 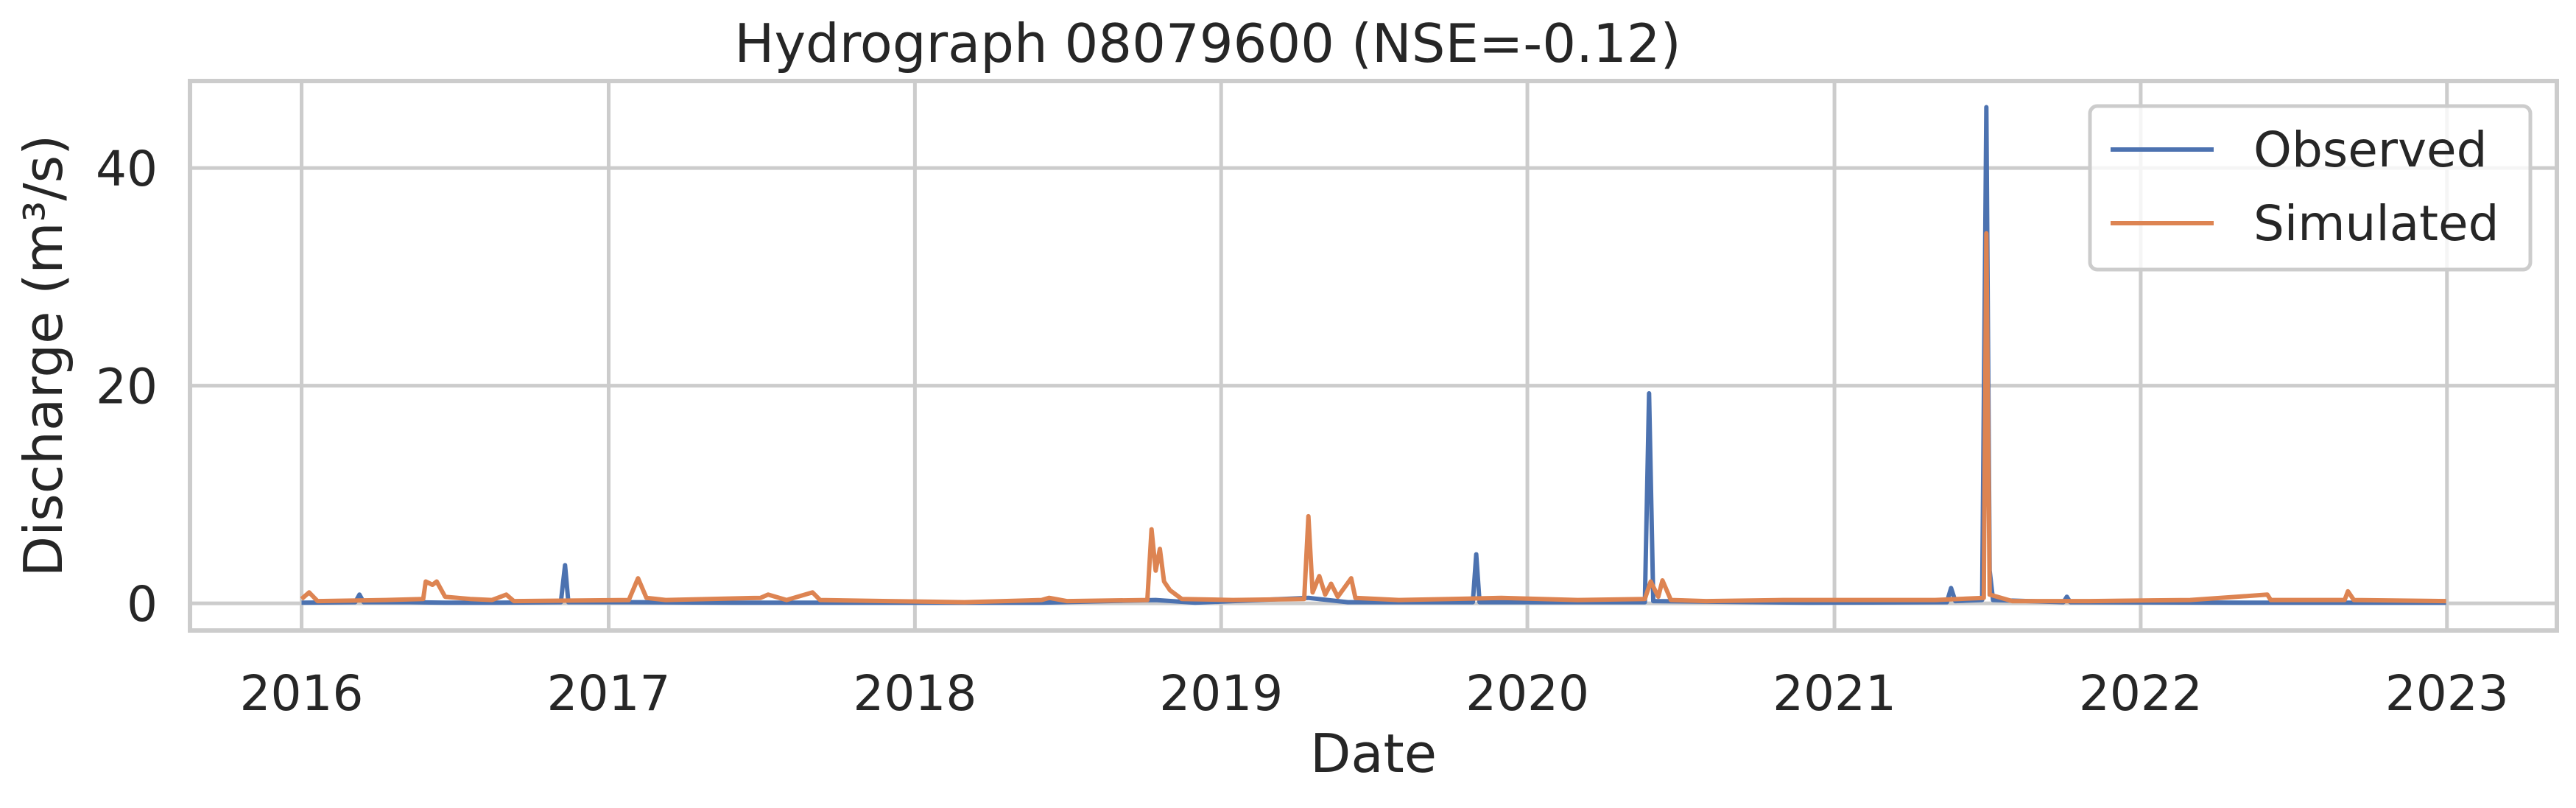 I want to click on legend-label-observed: Observed, so click(x=2370, y=150).